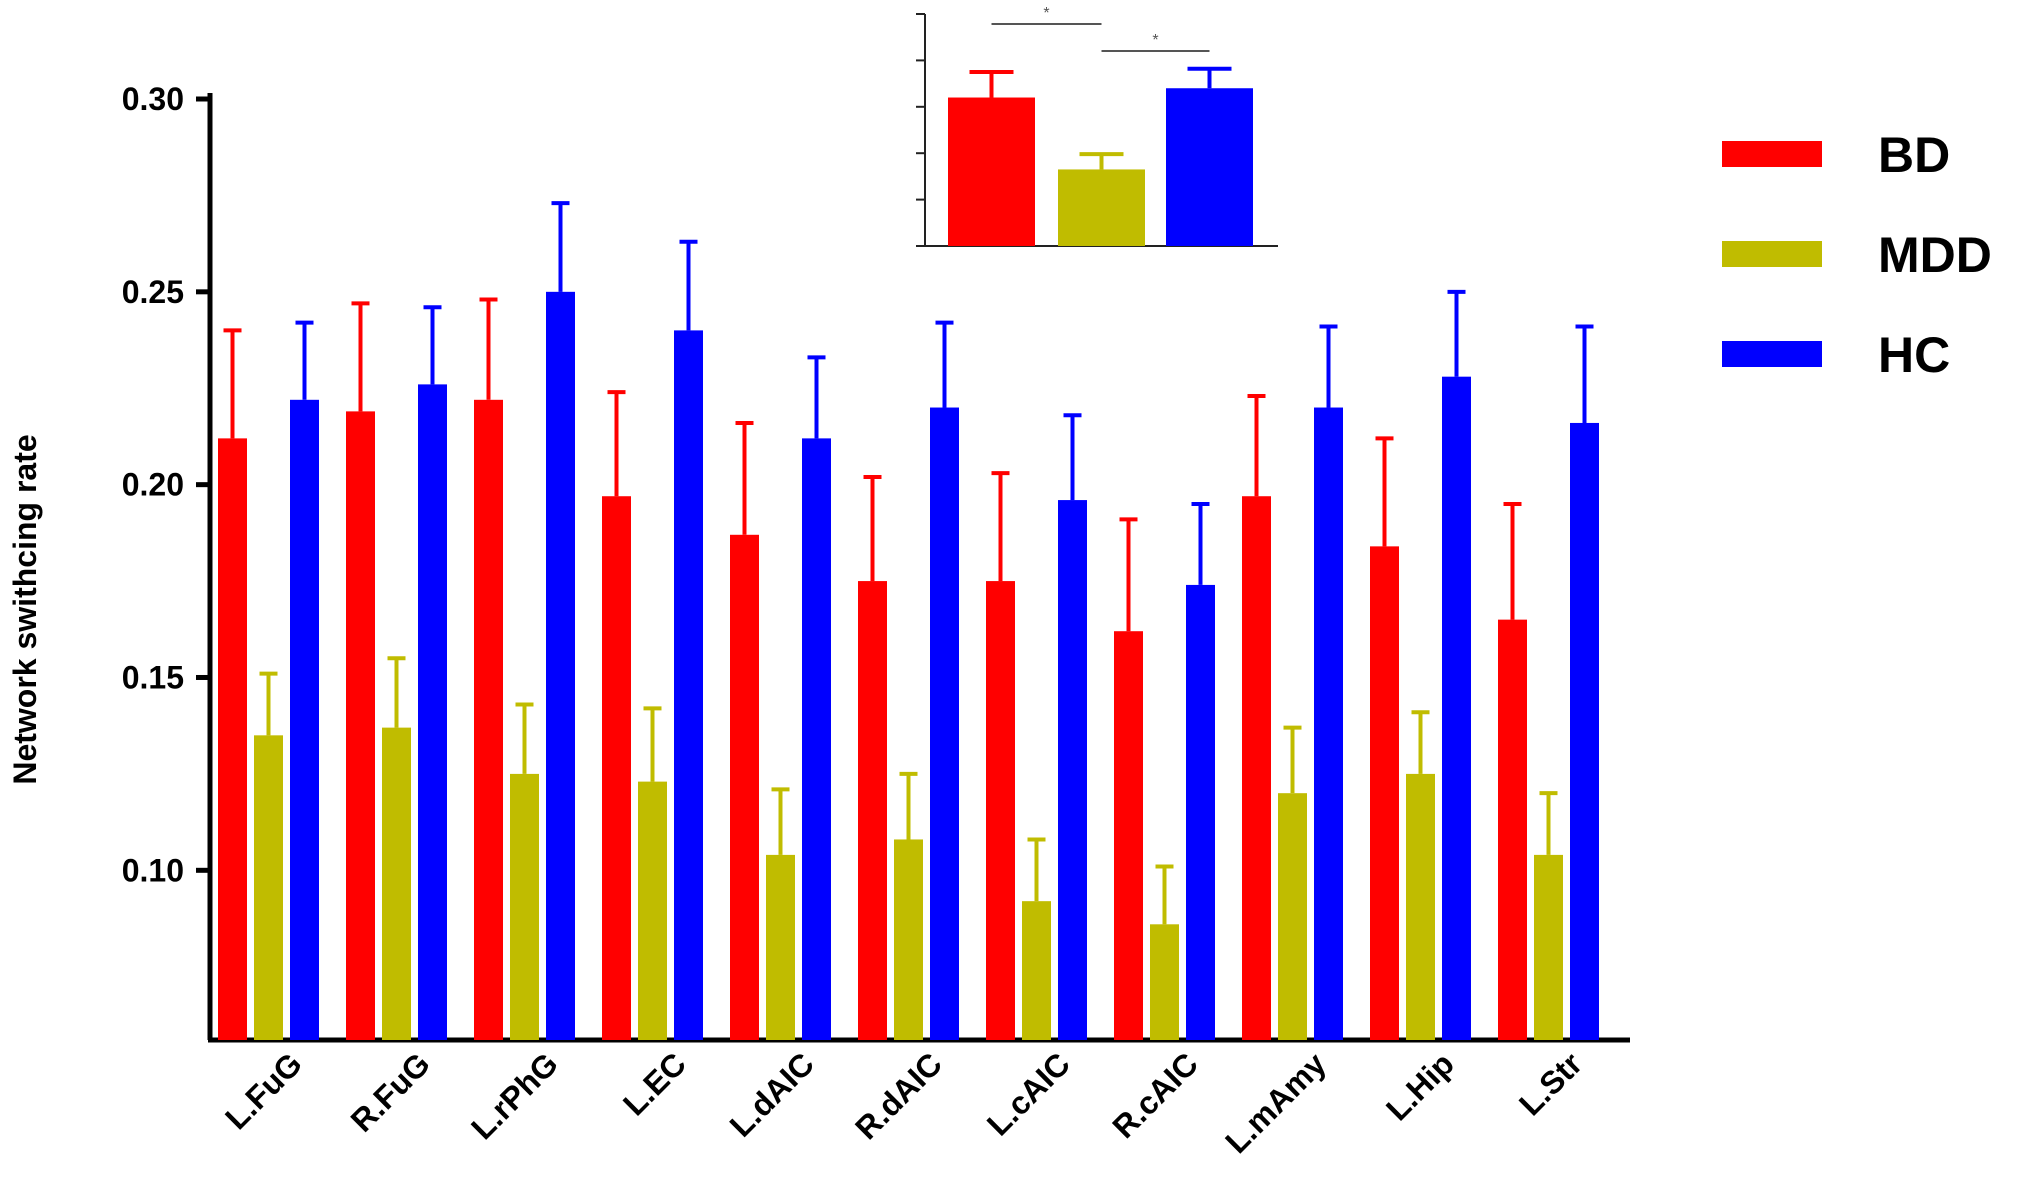 This screenshot has width=2018, height=1182. Describe the element at coordinates (390, 1091) in the screenshot. I see `x-tick-label: R.FuG` at that location.